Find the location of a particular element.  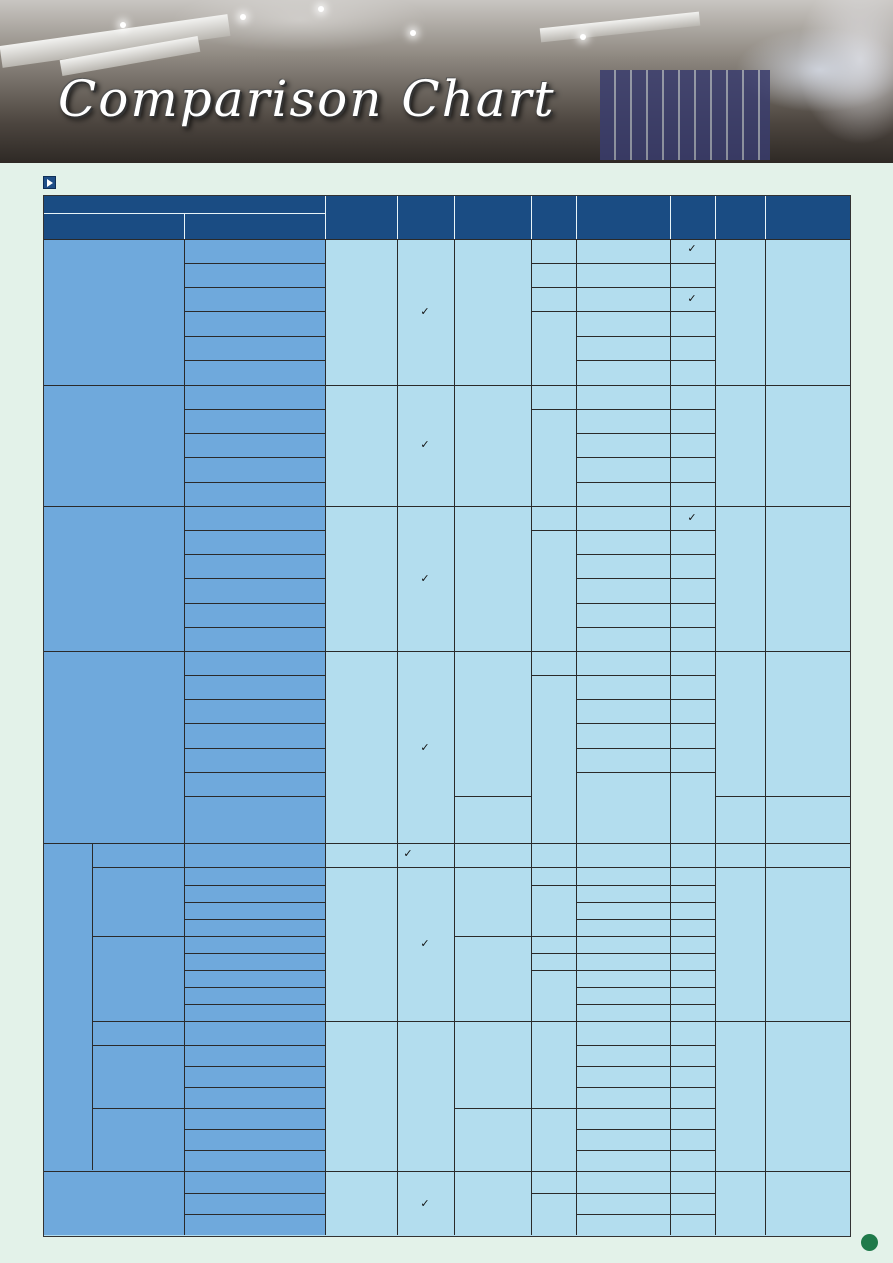

ceiling-beam is located at coordinates (620, 27).